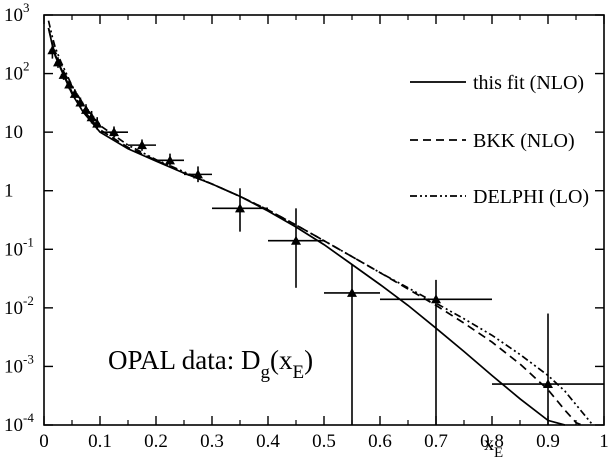  I want to click on y-tick-label: 10⁻⁴, so click(19, 423).